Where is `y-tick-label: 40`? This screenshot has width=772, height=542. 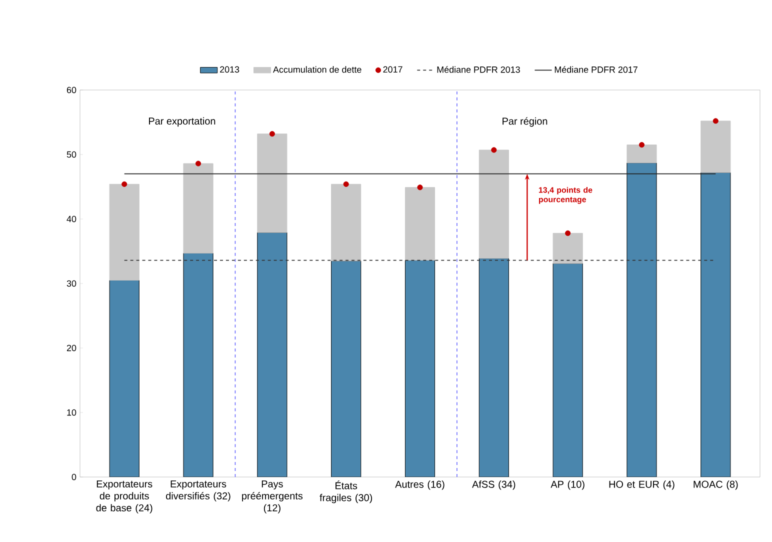
y-tick-label: 40 is located at coordinates (71, 219).